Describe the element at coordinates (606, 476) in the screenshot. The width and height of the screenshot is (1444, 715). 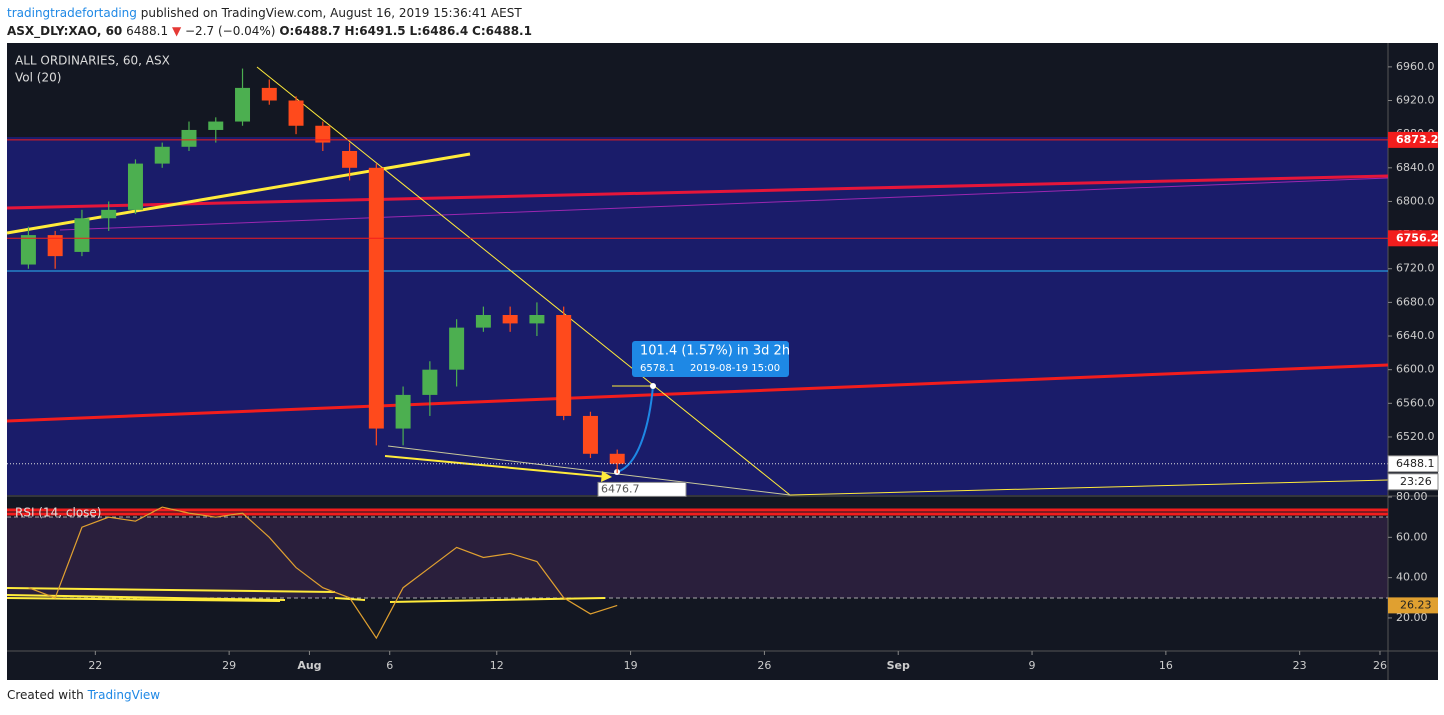
I see `arrow-head` at that location.